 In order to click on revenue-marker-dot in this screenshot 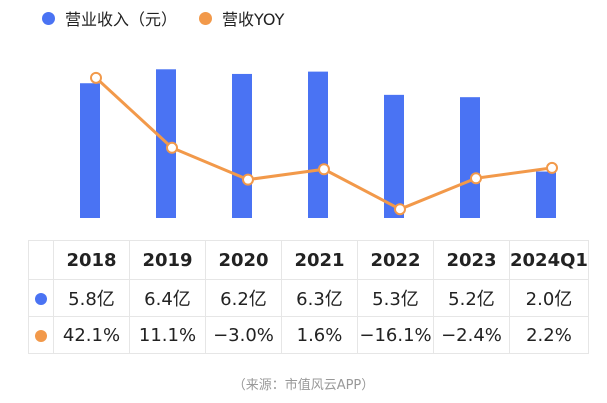, I will do `click(41, 298)`.